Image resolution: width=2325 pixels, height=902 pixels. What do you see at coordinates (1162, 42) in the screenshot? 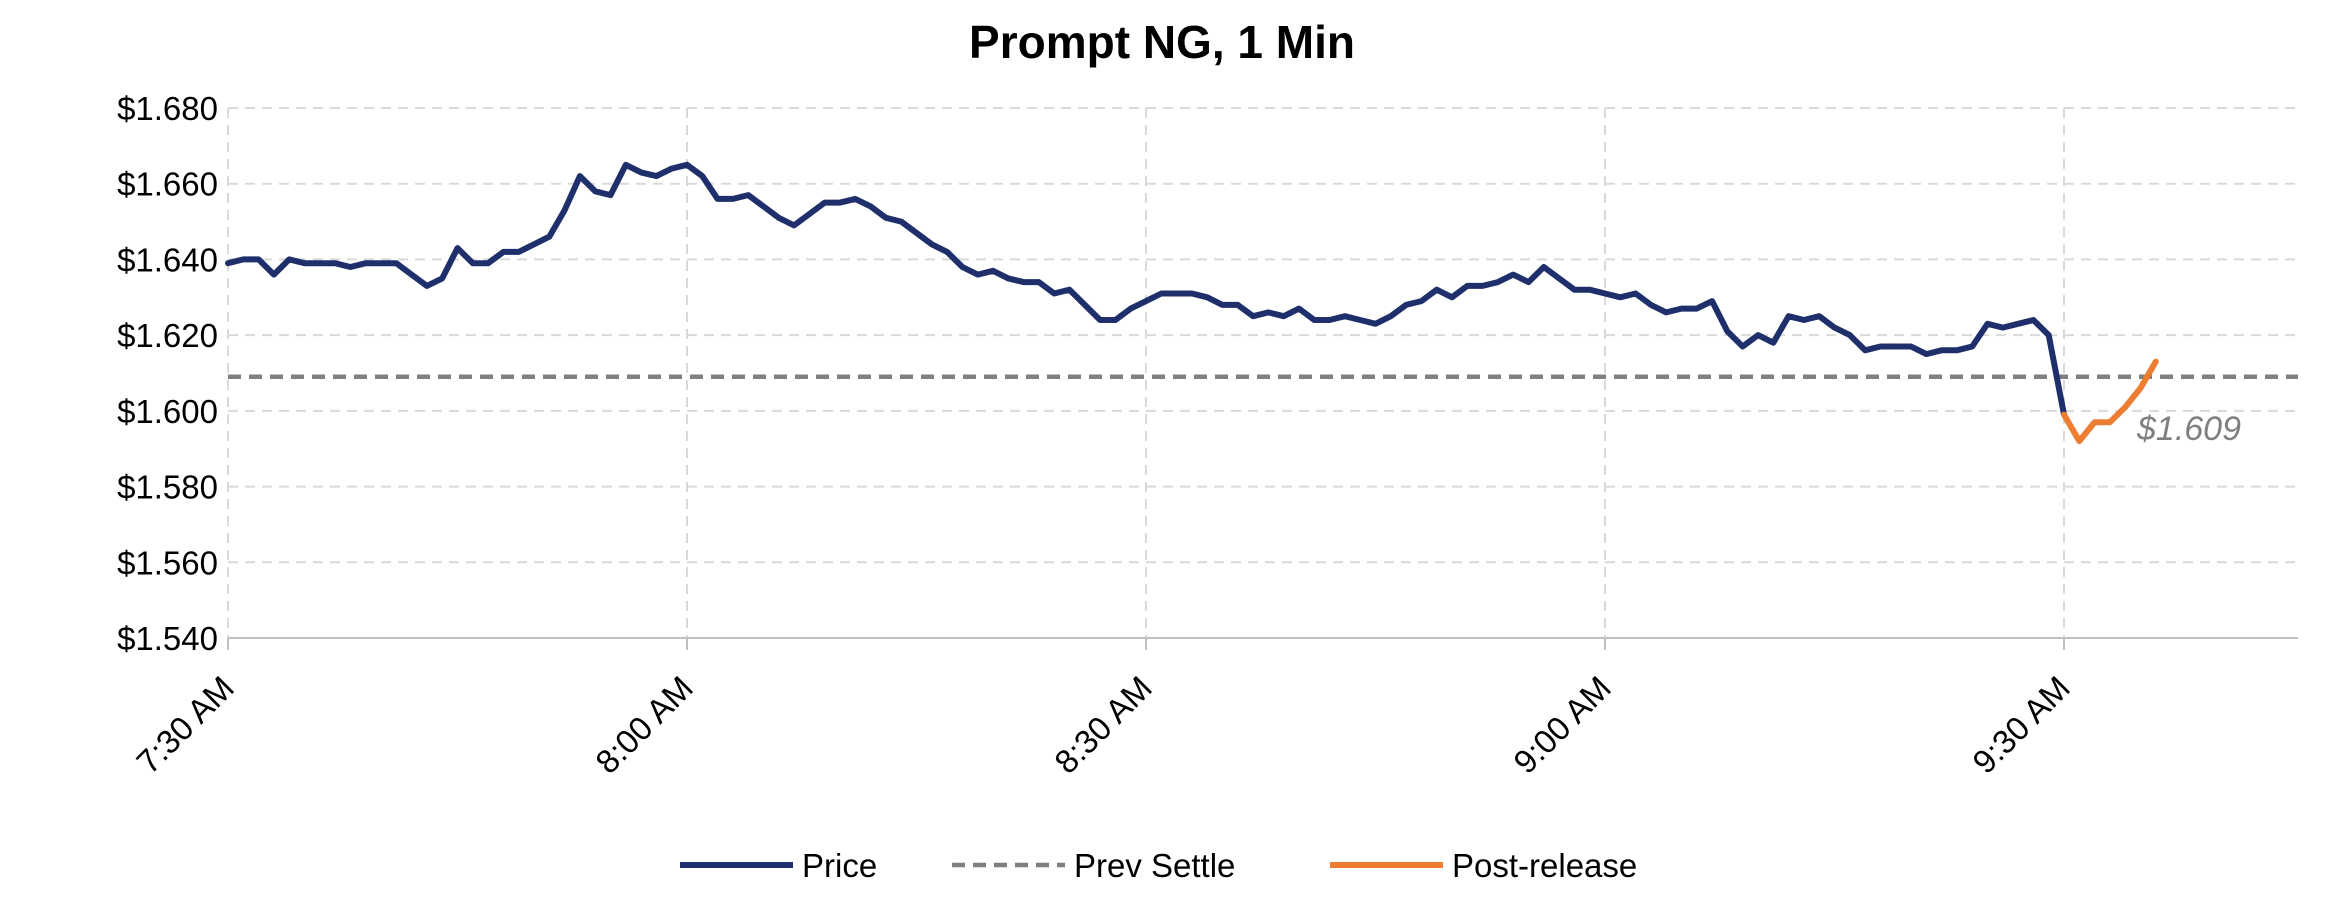
I see `chart-title: Prompt NG, 1 Min` at bounding box center [1162, 42].